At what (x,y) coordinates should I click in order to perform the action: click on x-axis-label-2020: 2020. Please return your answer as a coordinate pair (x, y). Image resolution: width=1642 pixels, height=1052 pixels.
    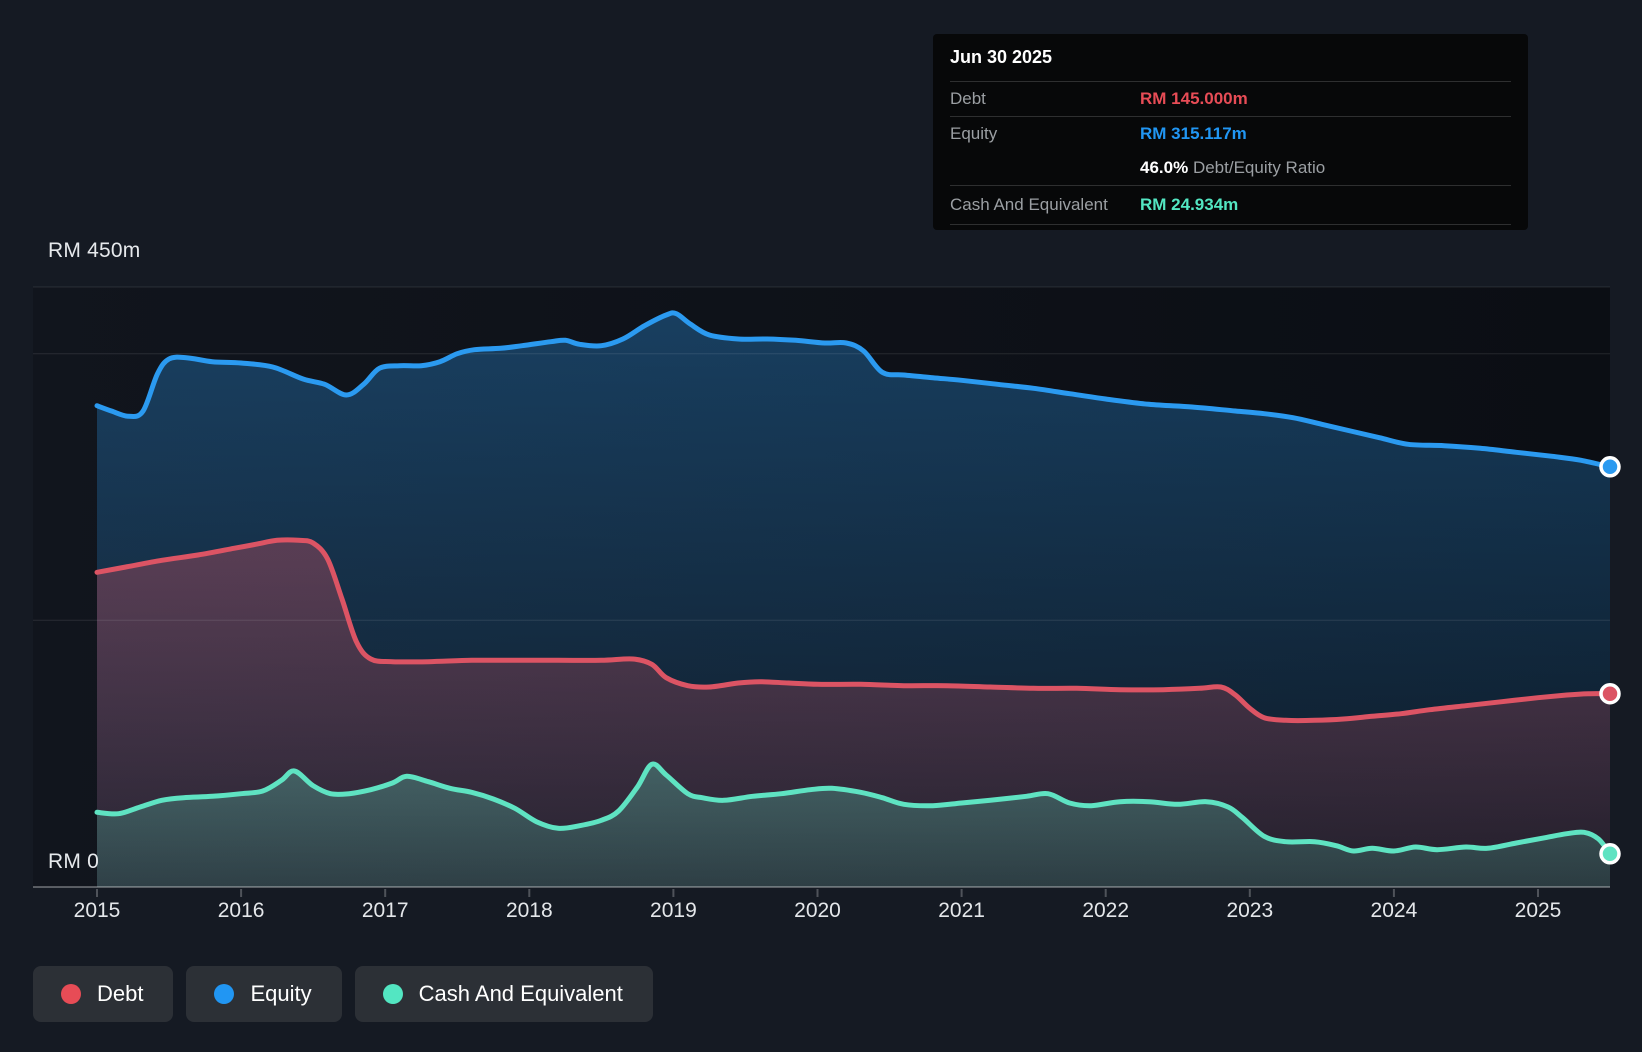
    Looking at the image, I should click on (817, 910).